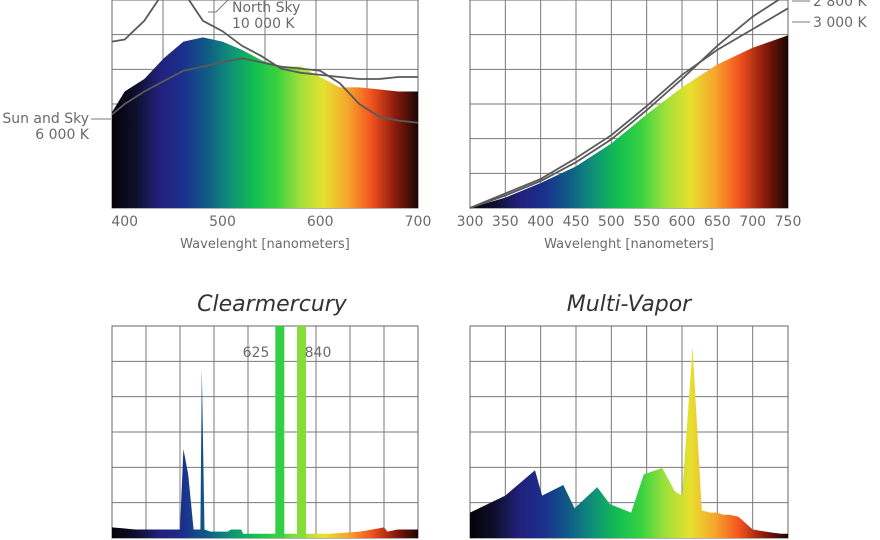 Image resolution: width=880 pixels, height=540 pixels. I want to click on k3000-label: 3 000 K, so click(840, 23).